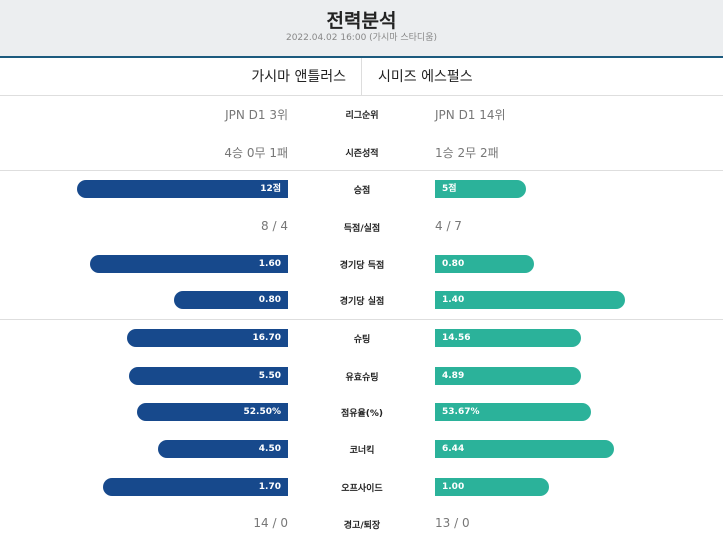  What do you see at coordinates (256, 153) in the screenshot?
I see `home-stat-value: 4승 0무 1패` at bounding box center [256, 153].